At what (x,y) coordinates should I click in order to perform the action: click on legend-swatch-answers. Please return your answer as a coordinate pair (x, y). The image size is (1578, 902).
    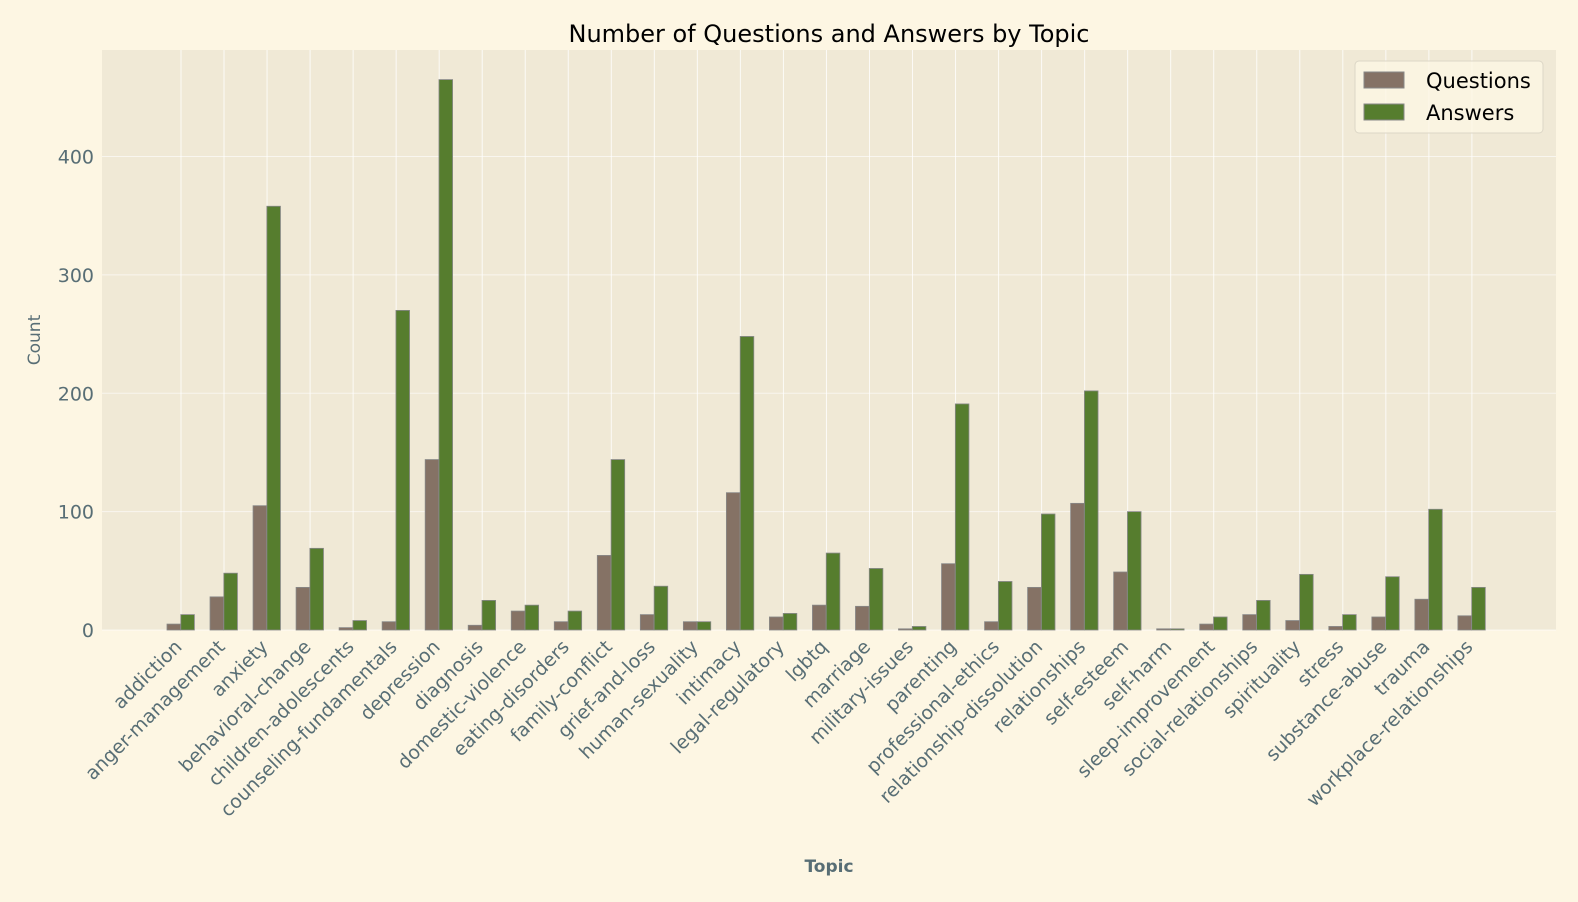
    Looking at the image, I should click on (1384, 112).